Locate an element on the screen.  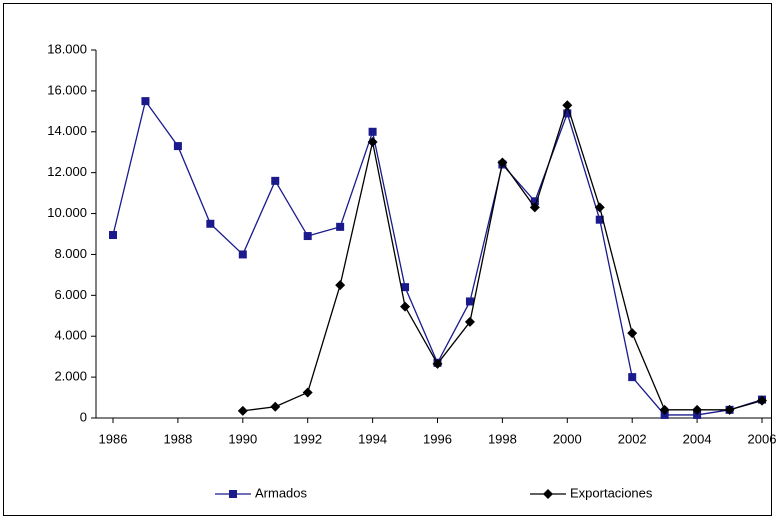
x-tick-label: 1990 is located at coordinates (242, 438).